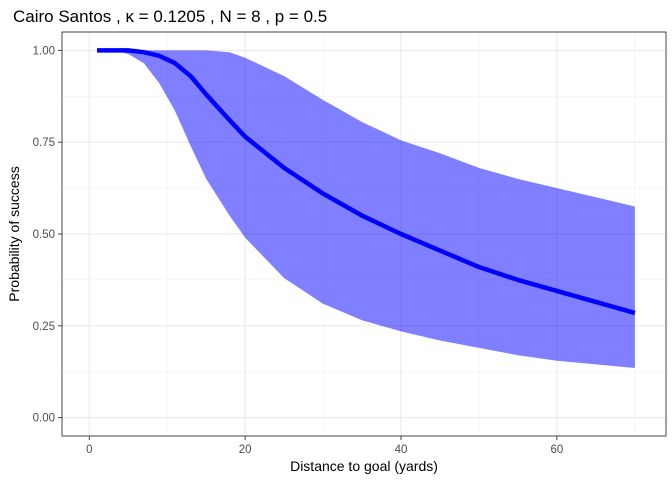 This screenshot has height=480, width=672. Describe the element at coordinates (324, 446) in the screenshot. I see `x-axis: 0 20 40 60` at that location.